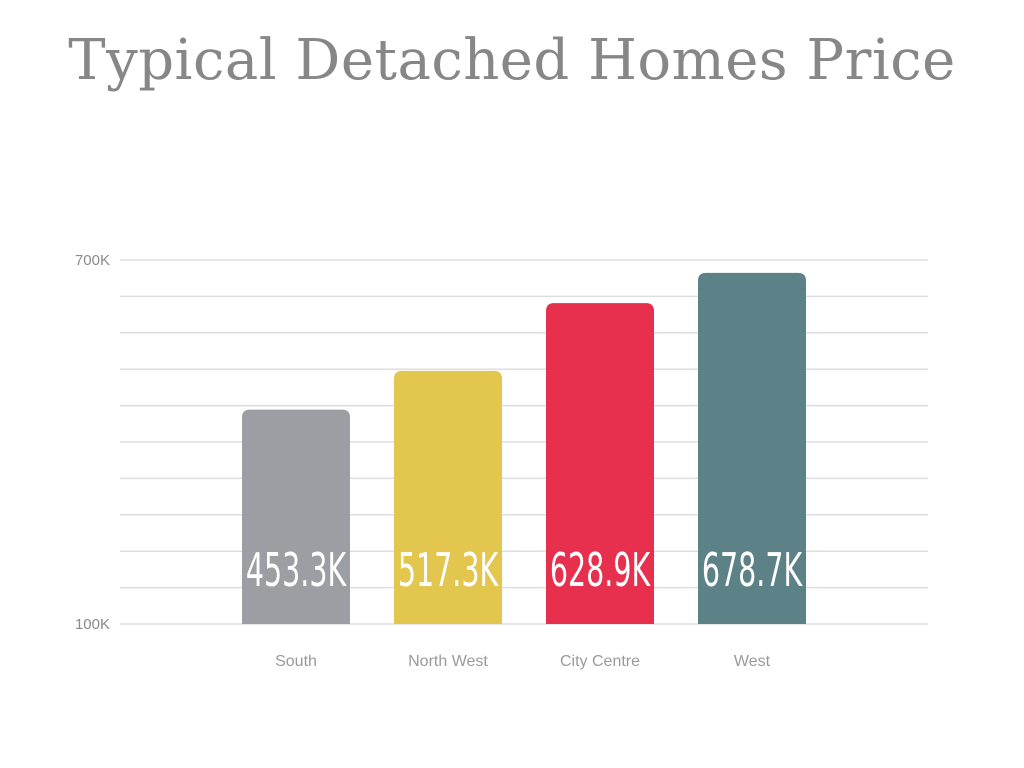  What do you see at coordinates (448, 497) in the screenshot?
I see `bar-north-west` at bounding box center [448, 497].